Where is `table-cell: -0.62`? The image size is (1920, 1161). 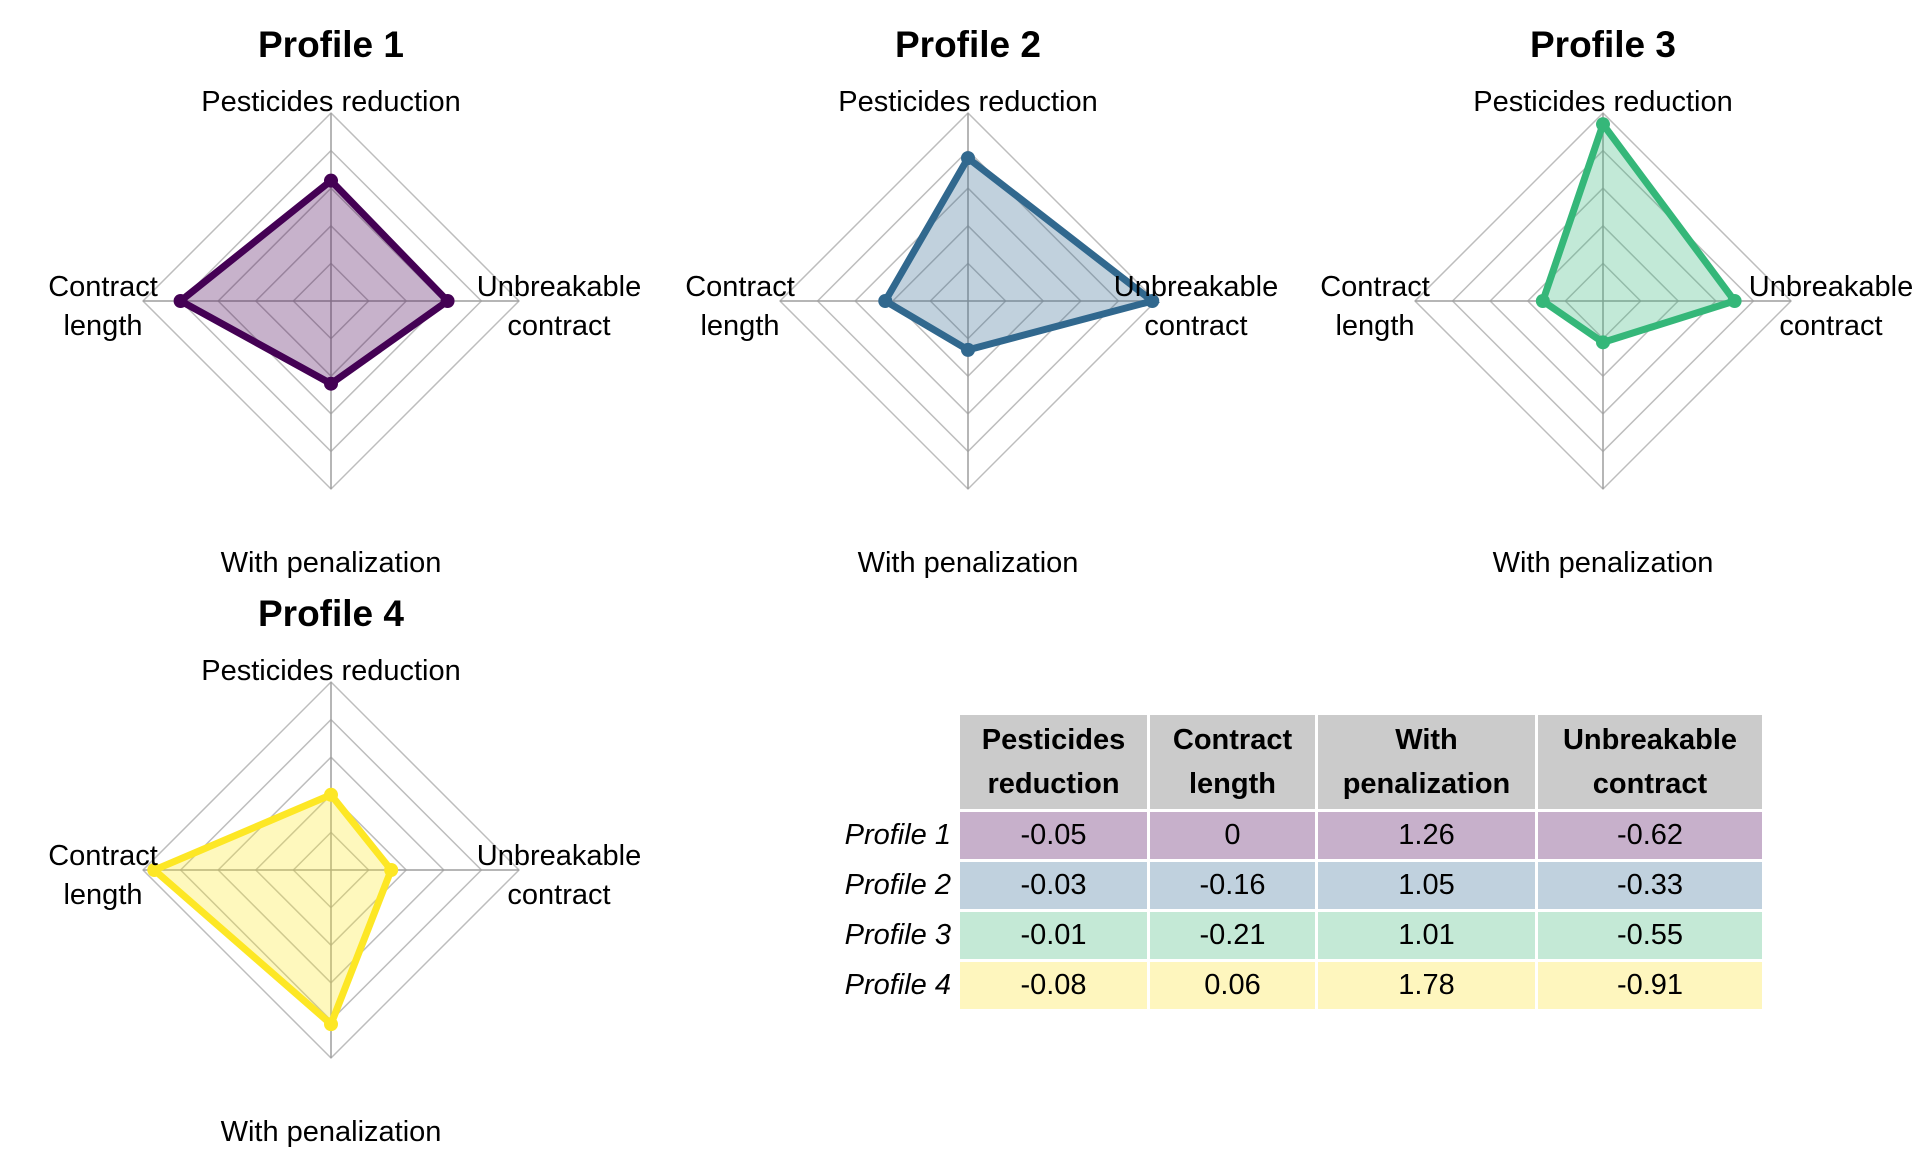
table-cell: -0.62 is located at coordinates (1650, 835).